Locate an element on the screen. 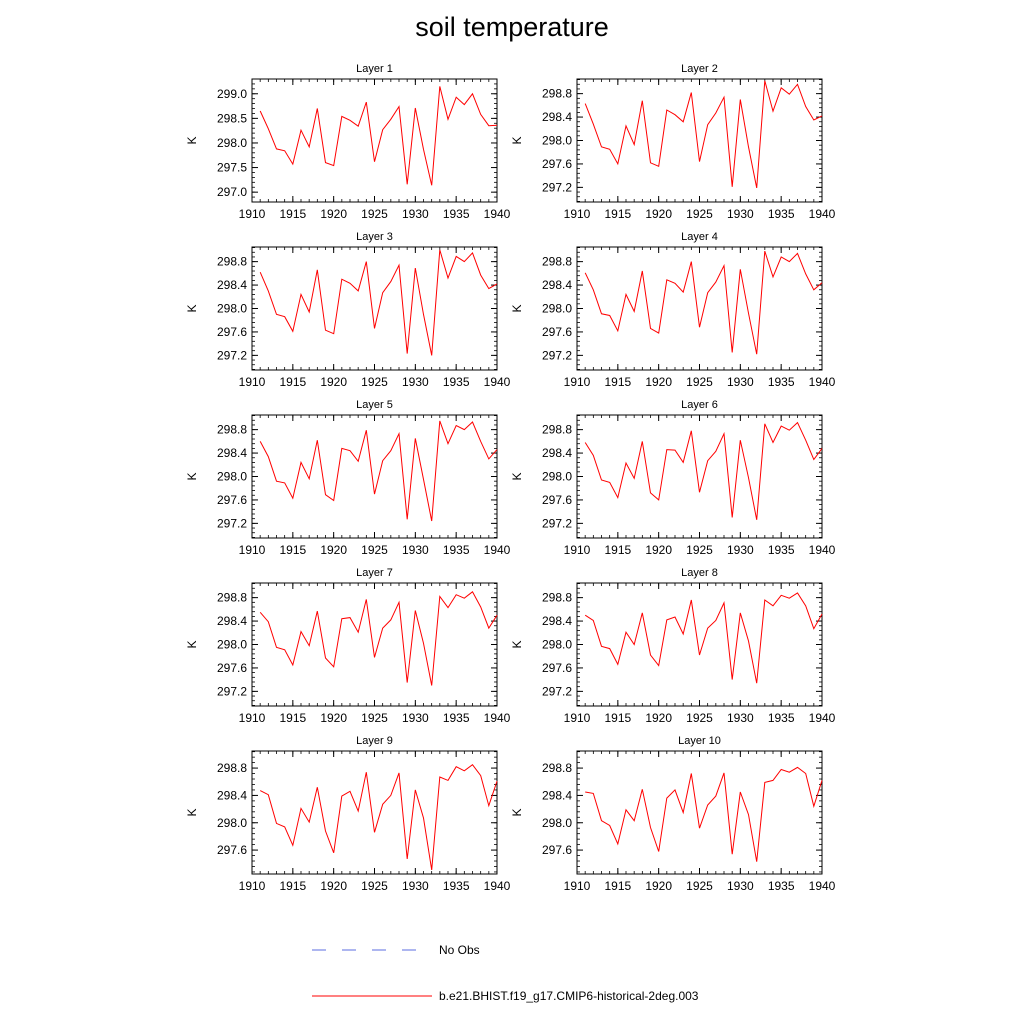 This screenshot has height=1024, width=1024. panel-title-9: Layer 9 is located at coordinates (374, 741).